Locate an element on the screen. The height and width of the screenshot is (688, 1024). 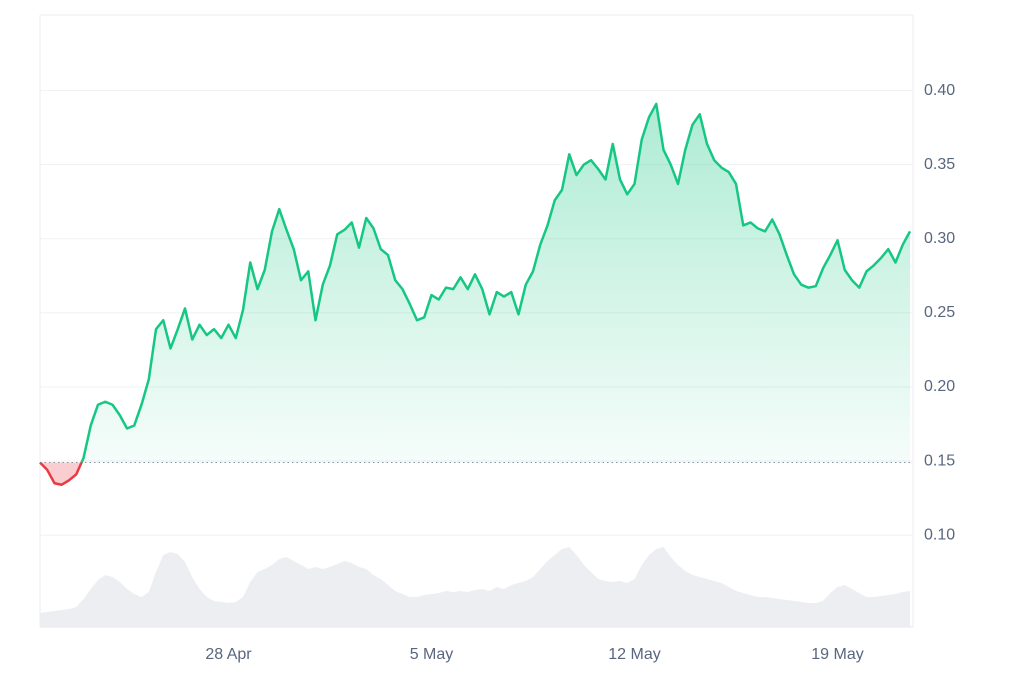
x-tick-label: 28 Apr is located at coordinates (228, 654).